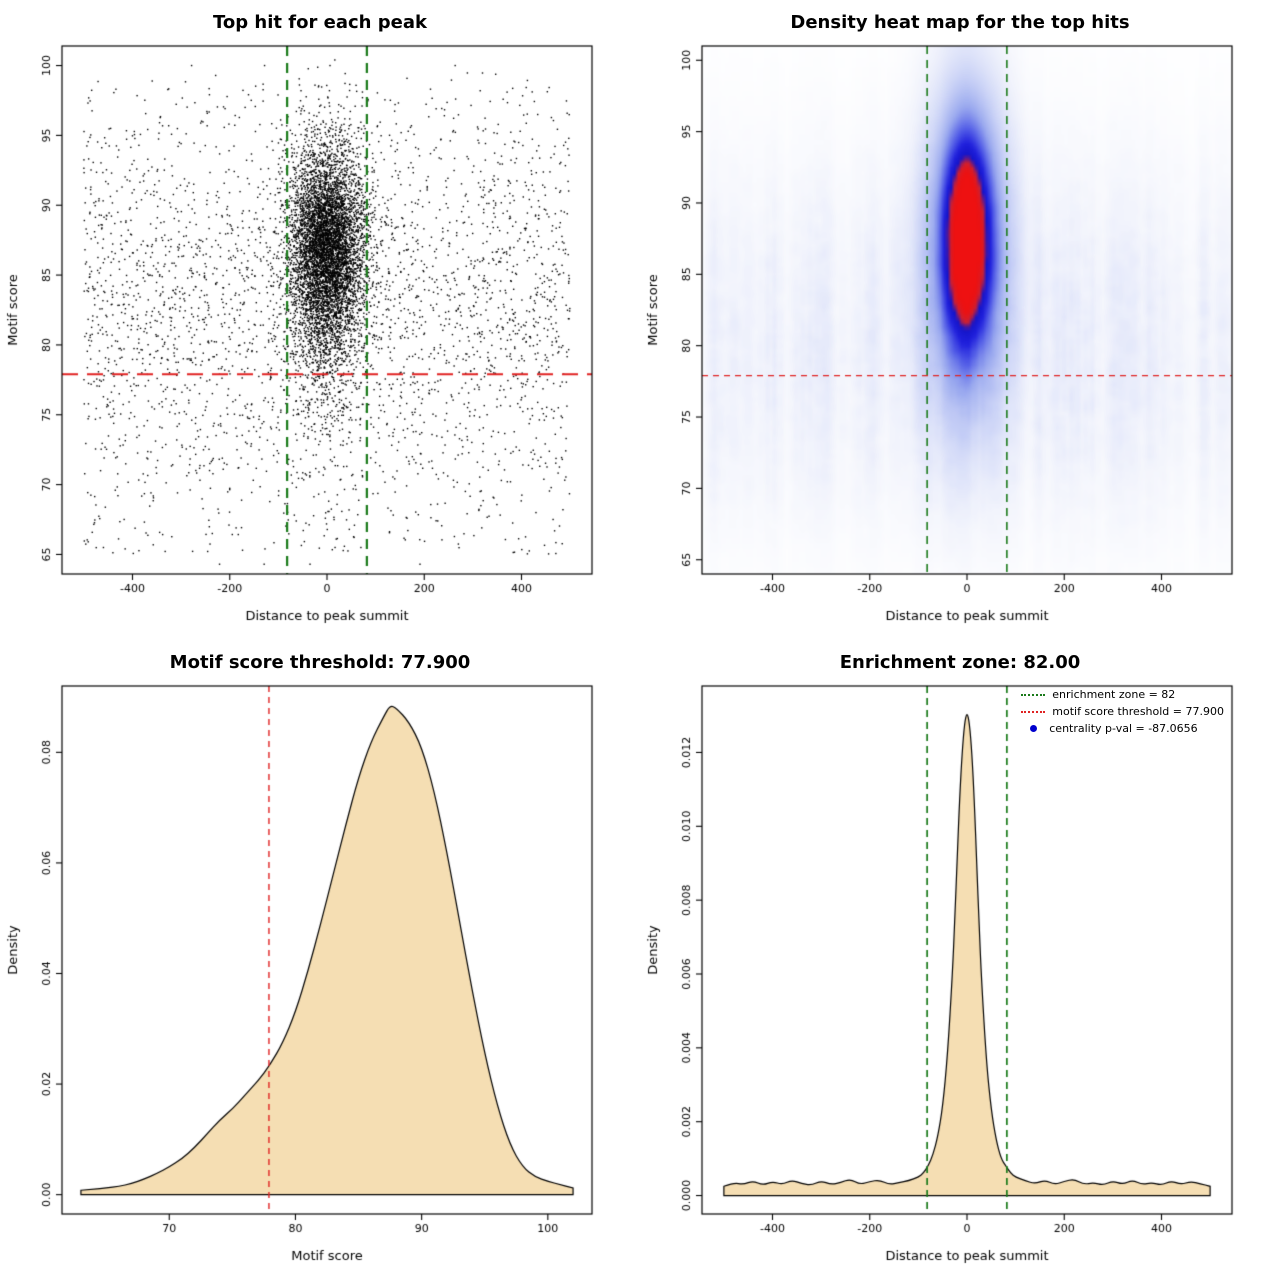 The width and height of the screenshot is (1280, 1280). I want to click on heatmap-title: Density heat map for the top hits, so click(960, 22).